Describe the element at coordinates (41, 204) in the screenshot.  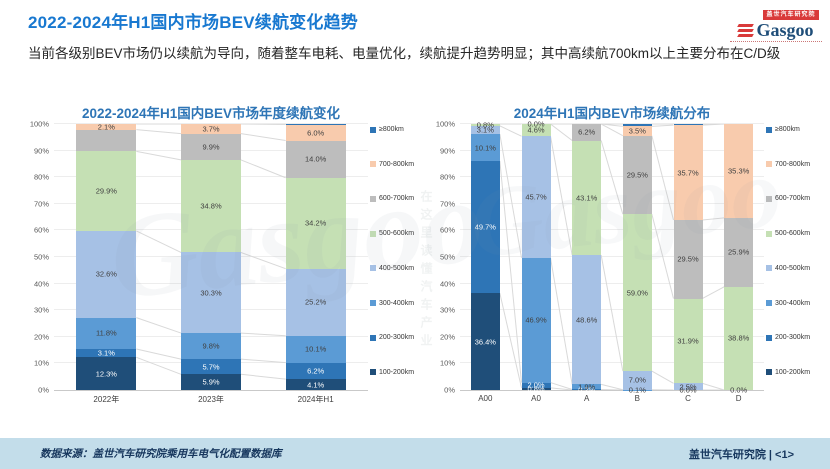
I see `y-tick-label: 70%` at that location.